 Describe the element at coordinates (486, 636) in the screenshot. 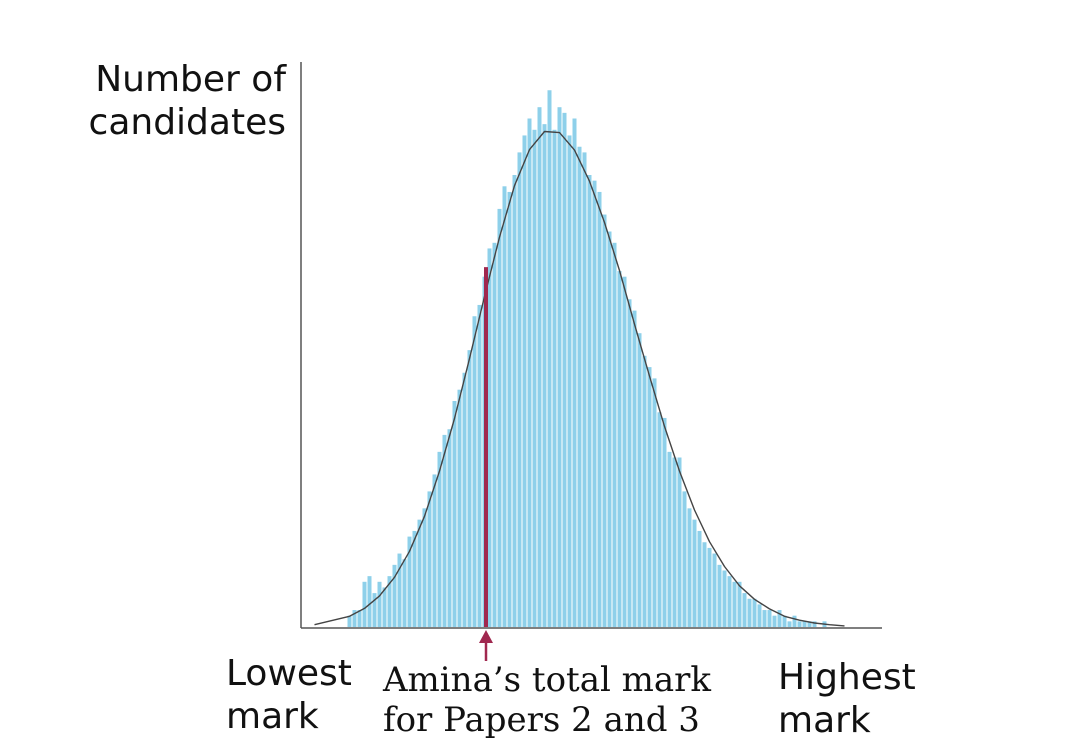

I see `marker-arrow-head` at that location.